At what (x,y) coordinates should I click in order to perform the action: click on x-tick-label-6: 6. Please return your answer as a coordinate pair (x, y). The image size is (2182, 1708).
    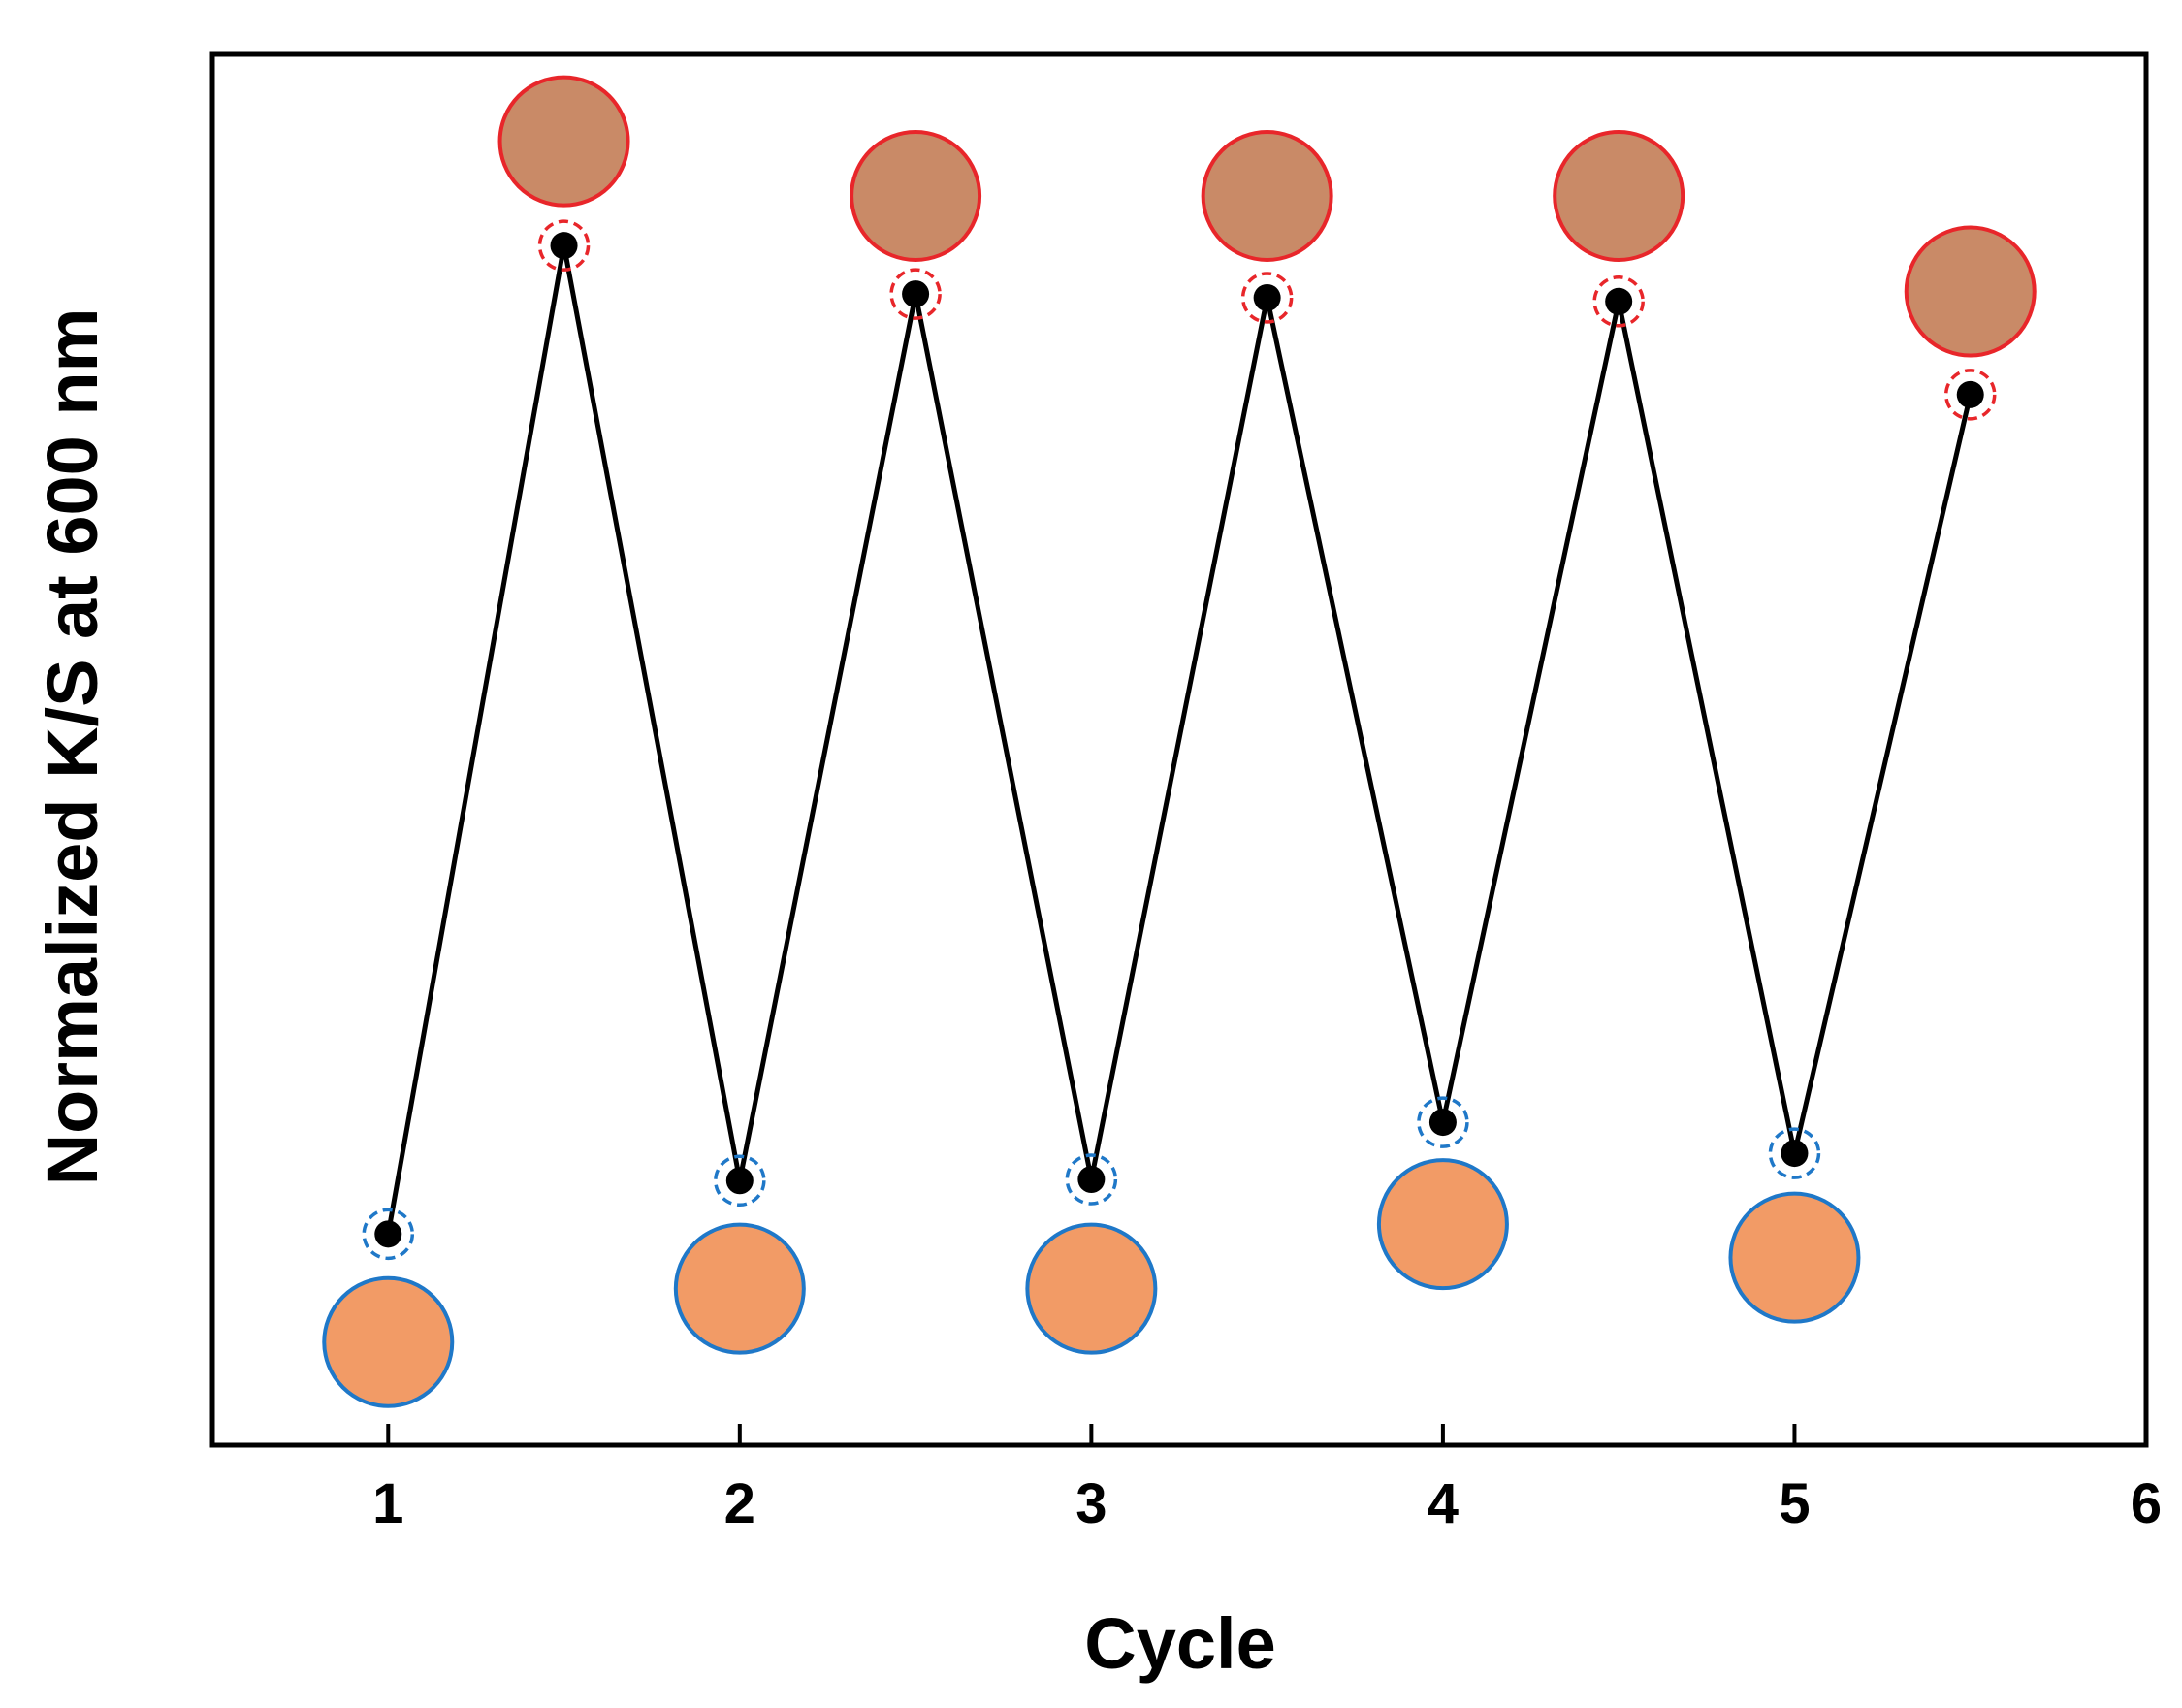
    Looking at the image, I should click on (2146, 1503).